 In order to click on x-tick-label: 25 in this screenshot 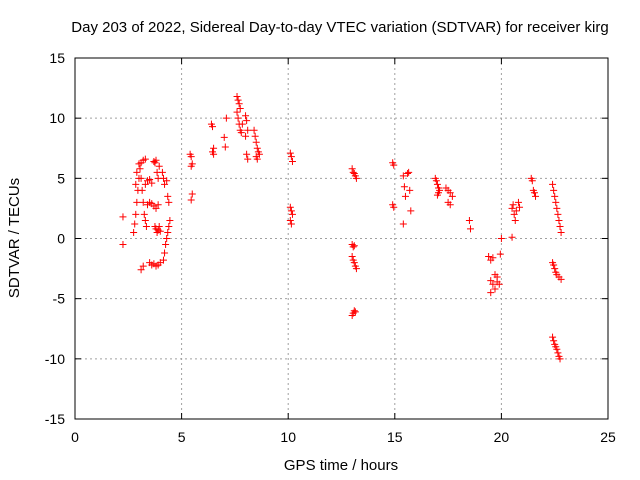, I will do `click(608, 437)`.